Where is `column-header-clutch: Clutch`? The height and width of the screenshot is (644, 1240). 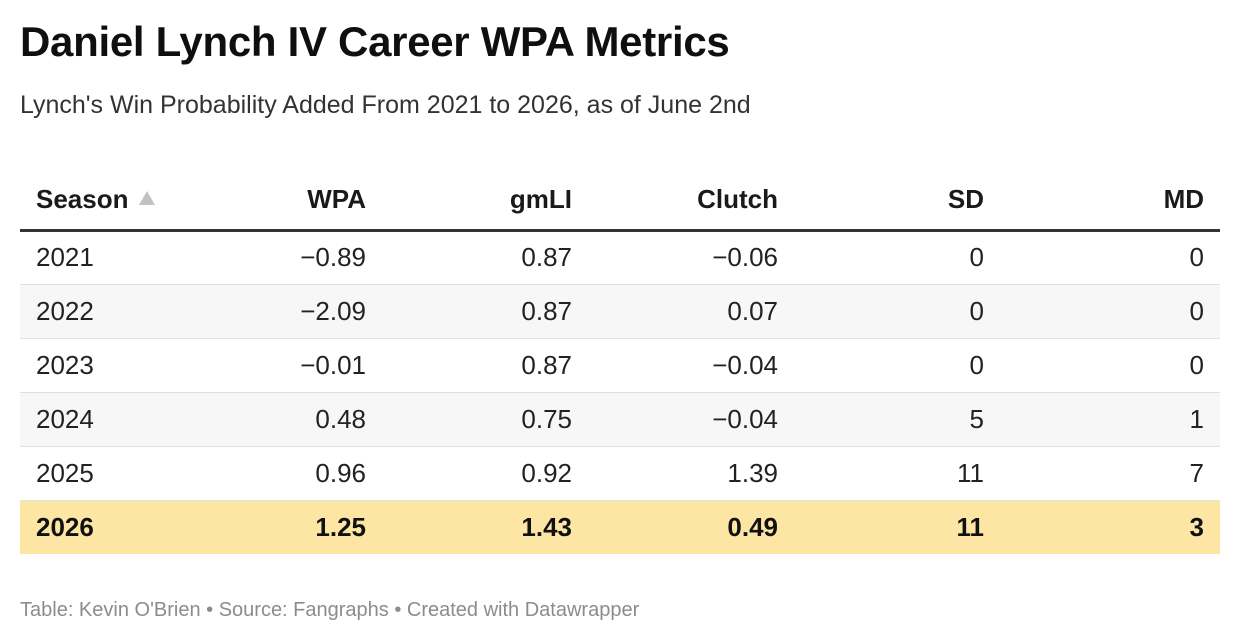
column-header-clutch: Clutch is located at coordinates (691, 201).